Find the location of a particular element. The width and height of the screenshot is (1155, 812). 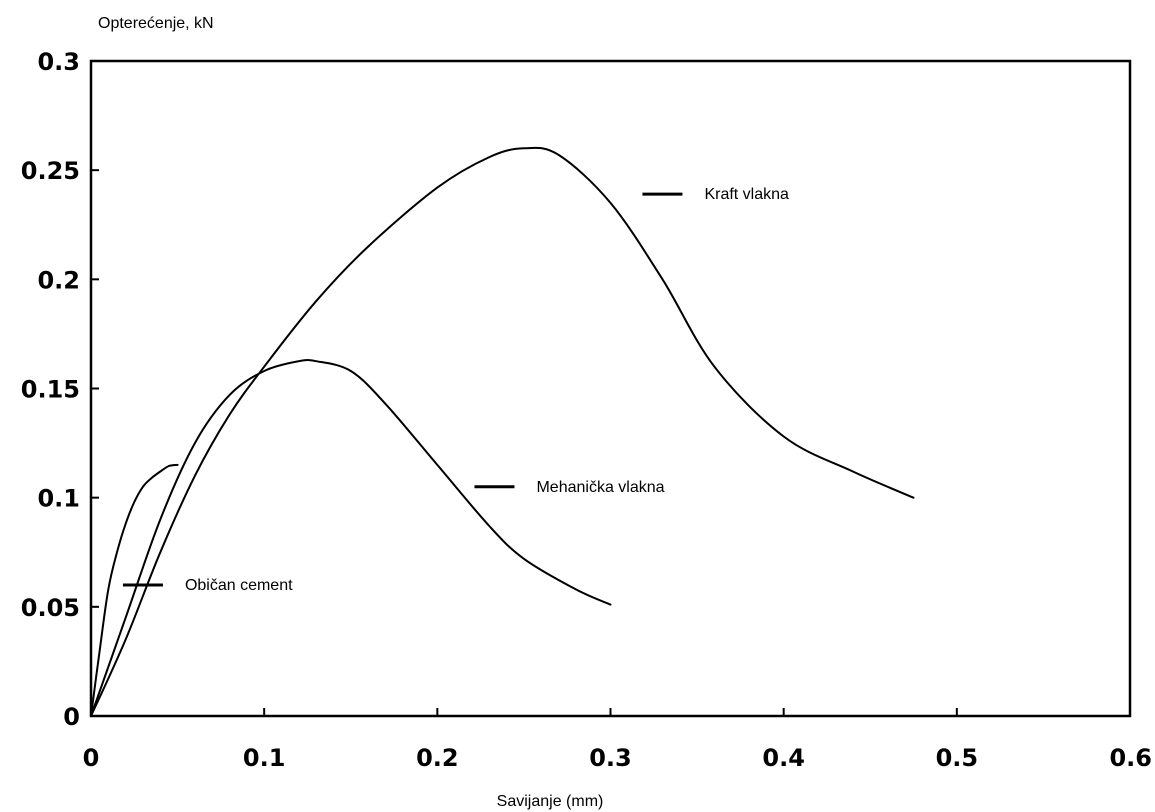

series-line-obican-cement is located at coordinates (134, 590).